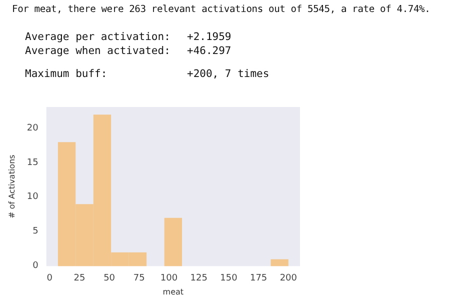 Image resolution: width=474 pixels, height=301 pixels. What do you see at coordinates (228, 74) in the screenshot?
I see `text: +200, 7 times` at bounding box center [228, 74].